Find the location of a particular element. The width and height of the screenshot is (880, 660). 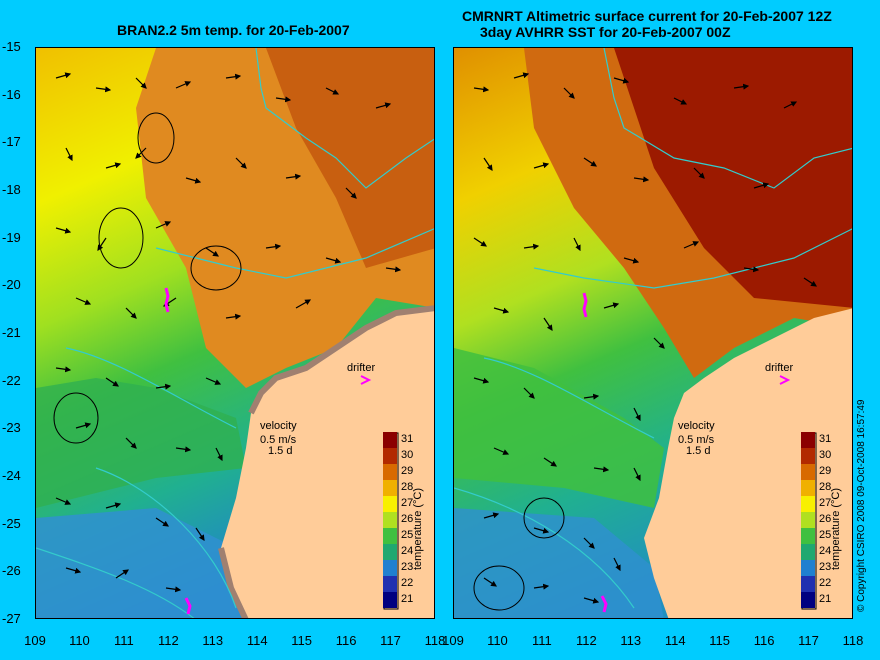

drifter-marker-left is located at coordinates (366, 380).